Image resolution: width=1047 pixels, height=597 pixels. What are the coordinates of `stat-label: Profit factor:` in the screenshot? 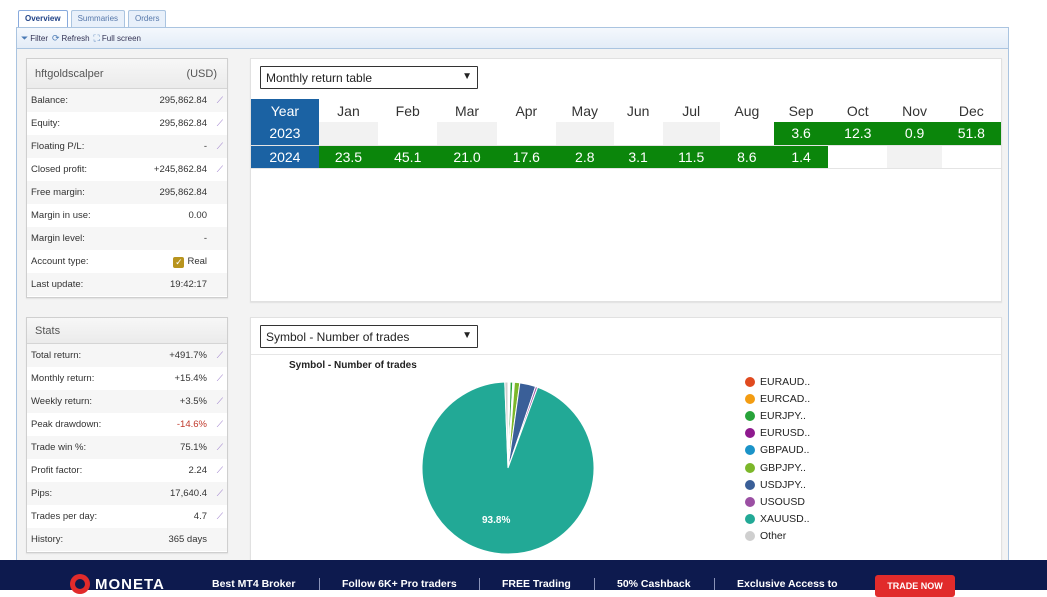 It's located at (57, 470).